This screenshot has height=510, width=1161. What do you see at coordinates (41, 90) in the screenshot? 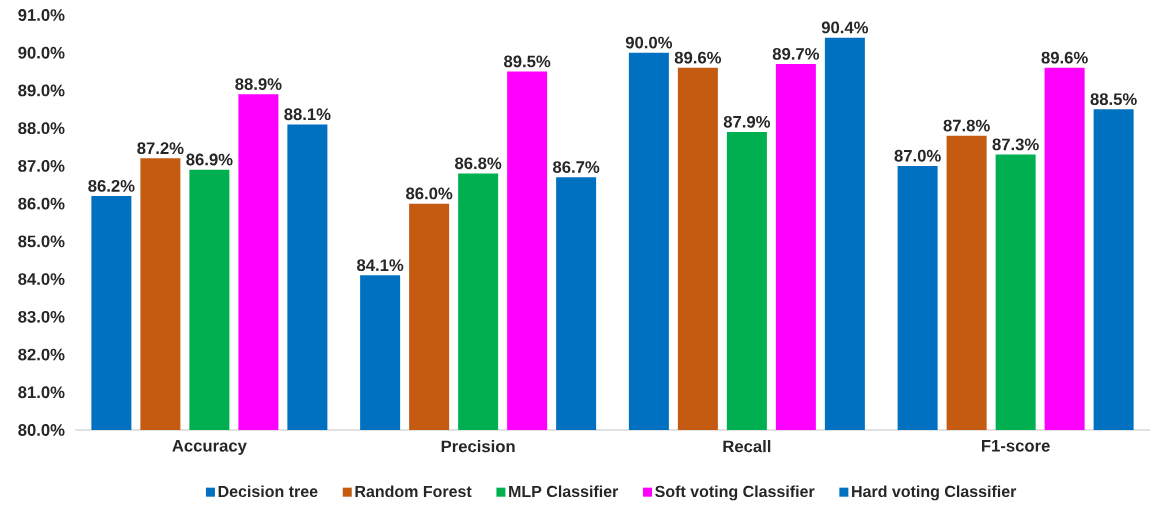
I see `y-tick-label: 89.0%` at bounding box center [41, 90].